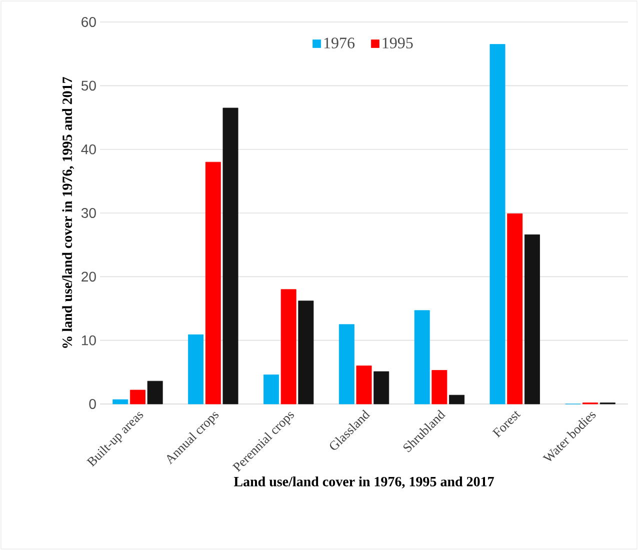  Describe the element at coordinates (339, 43) in the screenshot. I see `legend-label: 1976` at that location.